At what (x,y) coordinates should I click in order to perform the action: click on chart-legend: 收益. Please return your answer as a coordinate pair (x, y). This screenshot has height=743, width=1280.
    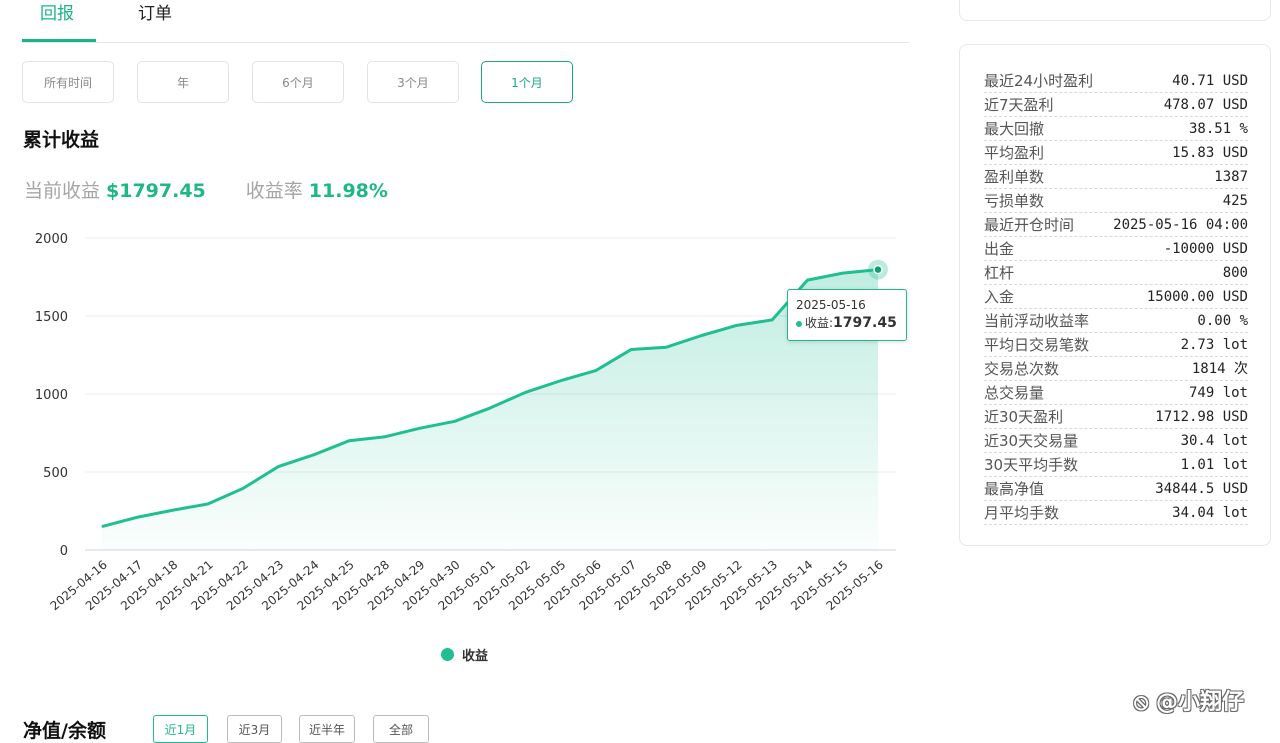
    Looking at the image, I should click on (464, 654).